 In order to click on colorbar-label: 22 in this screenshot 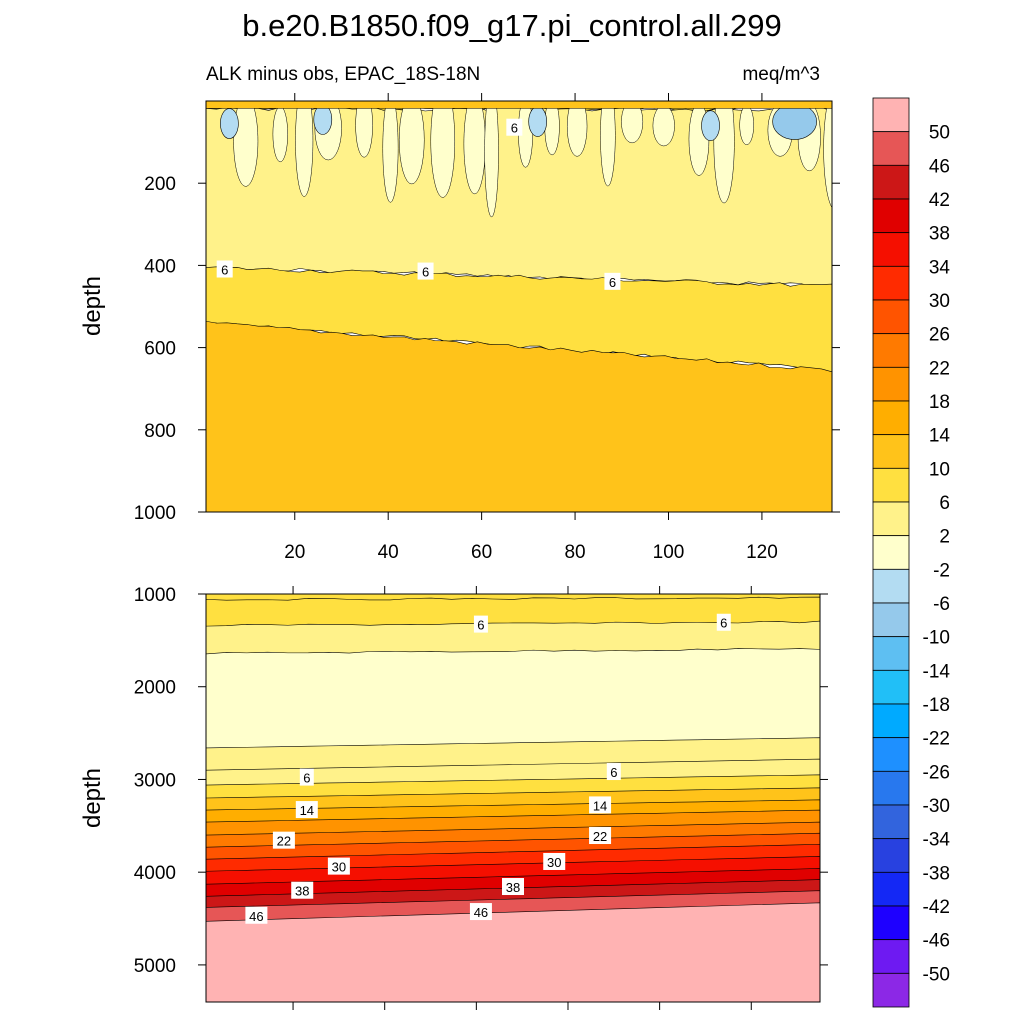, I will do `click(939, 368)`.